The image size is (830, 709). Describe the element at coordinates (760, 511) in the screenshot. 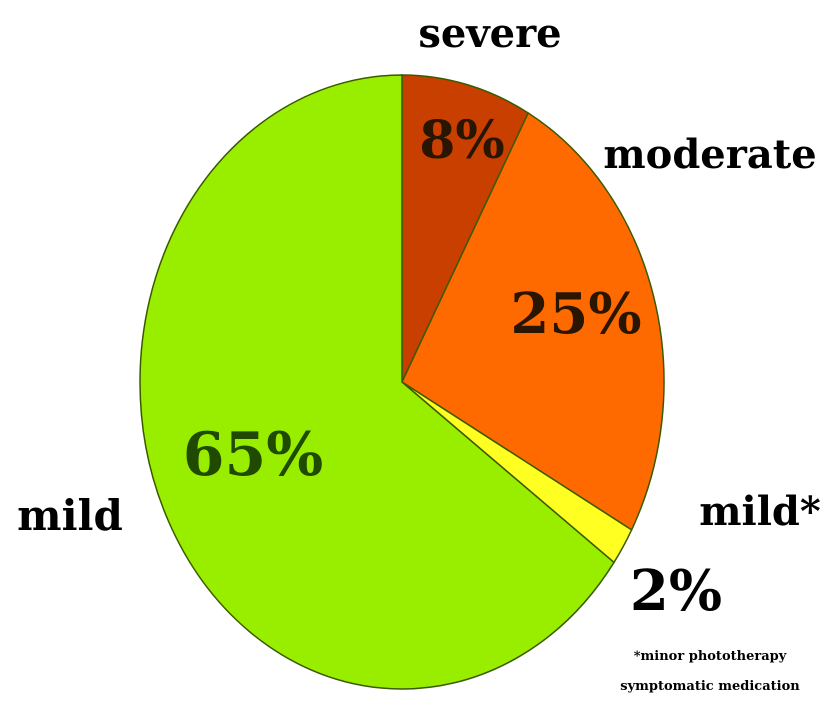

I see `category-label-mild-star: mild*` at that location.